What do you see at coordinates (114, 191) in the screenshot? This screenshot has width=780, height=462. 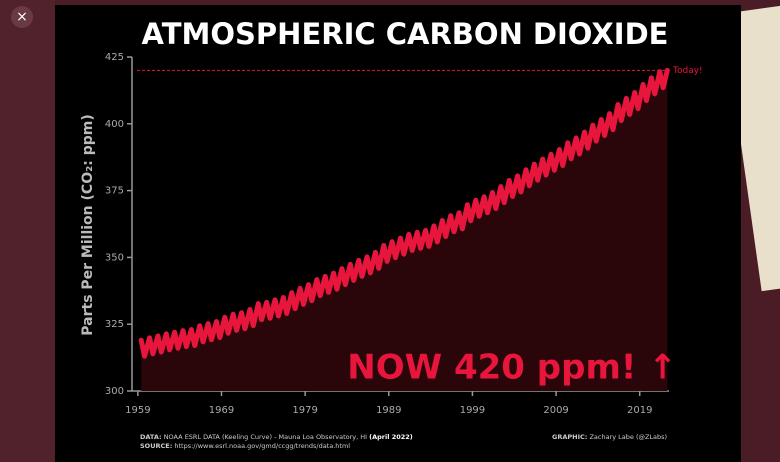 I see `y-tick-label: 375` at bounding box center [114, 191].